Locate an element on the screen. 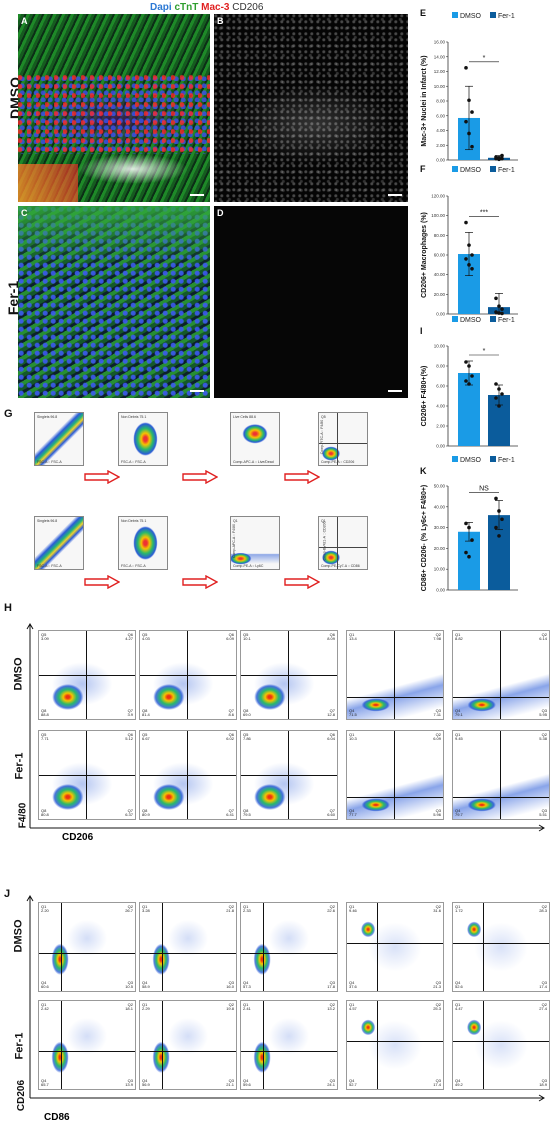  quadrant-label: Q3 5.51 is located at coordinates (543, 813).